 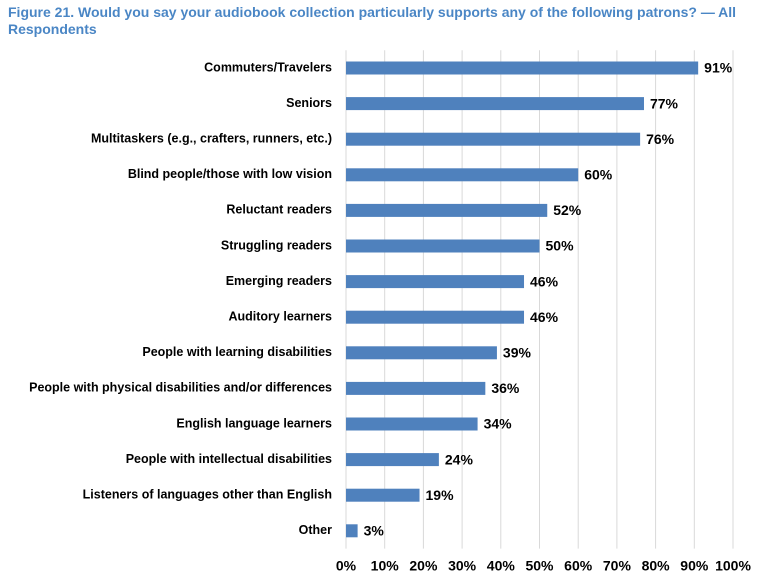 What do you see at coordinates (315, 530) in the screenshot?
I see `y-tick-label: Other` at bounding box center [315, 530].